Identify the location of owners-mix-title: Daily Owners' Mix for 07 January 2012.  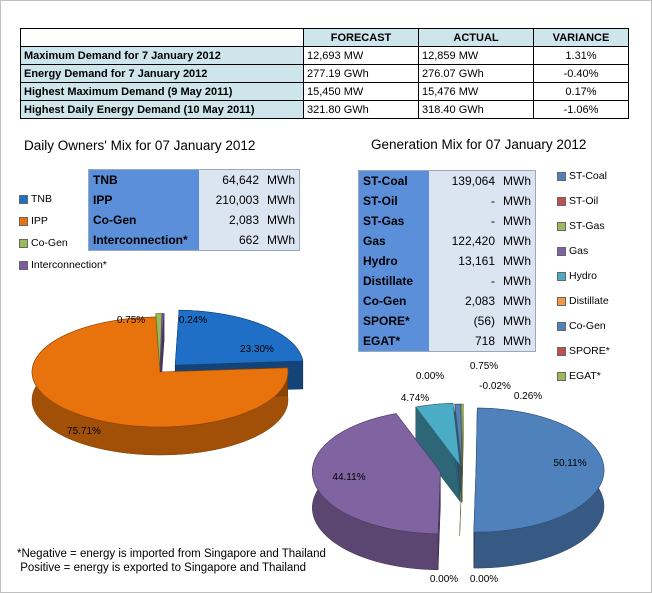
(140, 145).